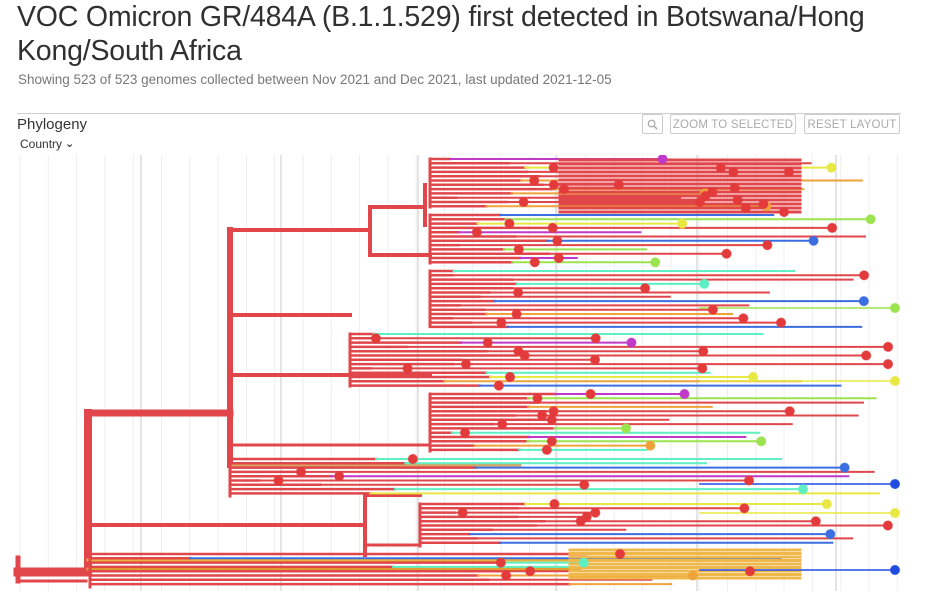 This screenshot has height=591, width=939. What do you see at coordinates (733, 124) in the screenshot?
I see `zoom-to-selected-button: ZOOM TO SELECTED` at bounding box center [733, 124].